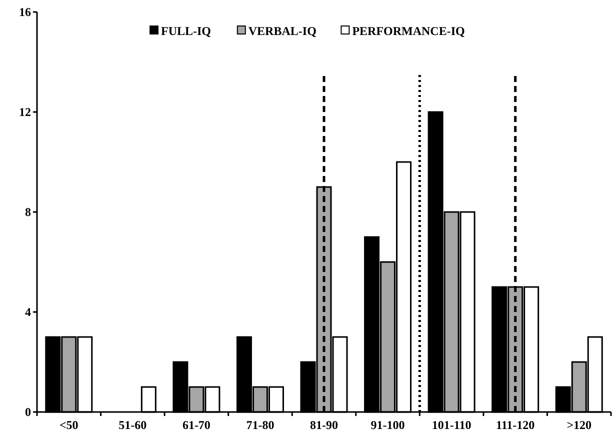  Describe the element at coordinates (387, 425) in the screenshot. I see `x-tick-label: 91-100` at that location.